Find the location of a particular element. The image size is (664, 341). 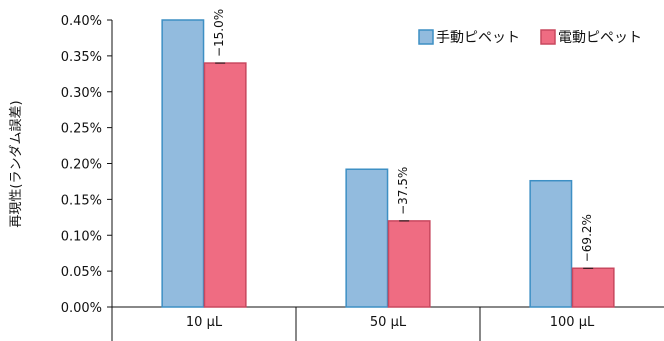

legend-label: 手動ピペット is located at coordinates (478, 38).